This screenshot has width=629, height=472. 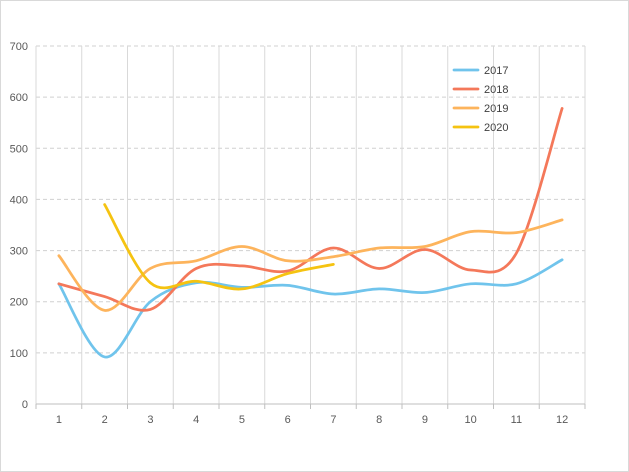 I want to click on legend-label-2017: 2017, so click(x=496, y=71).